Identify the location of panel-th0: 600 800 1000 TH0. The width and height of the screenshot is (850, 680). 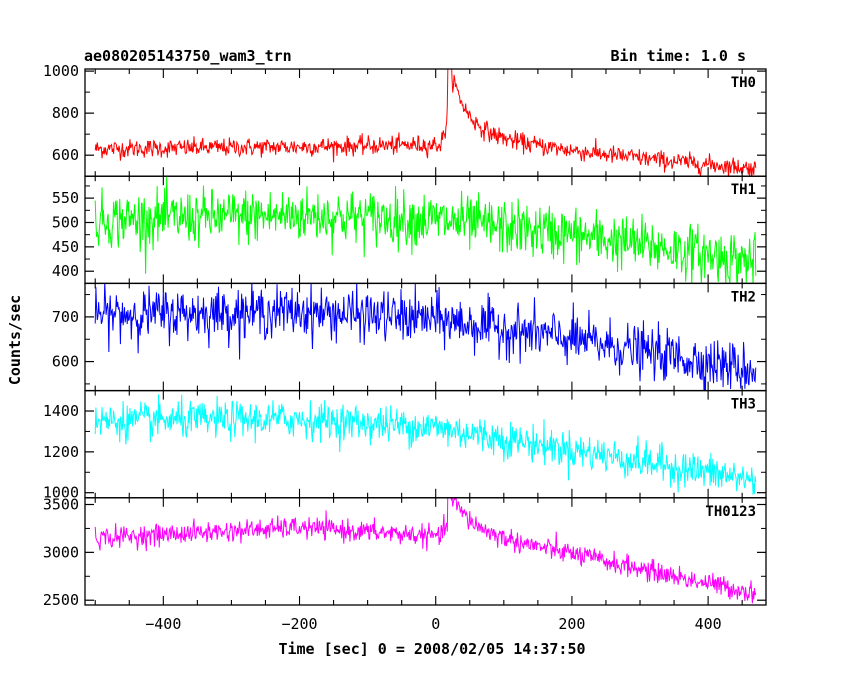
(405, 119).